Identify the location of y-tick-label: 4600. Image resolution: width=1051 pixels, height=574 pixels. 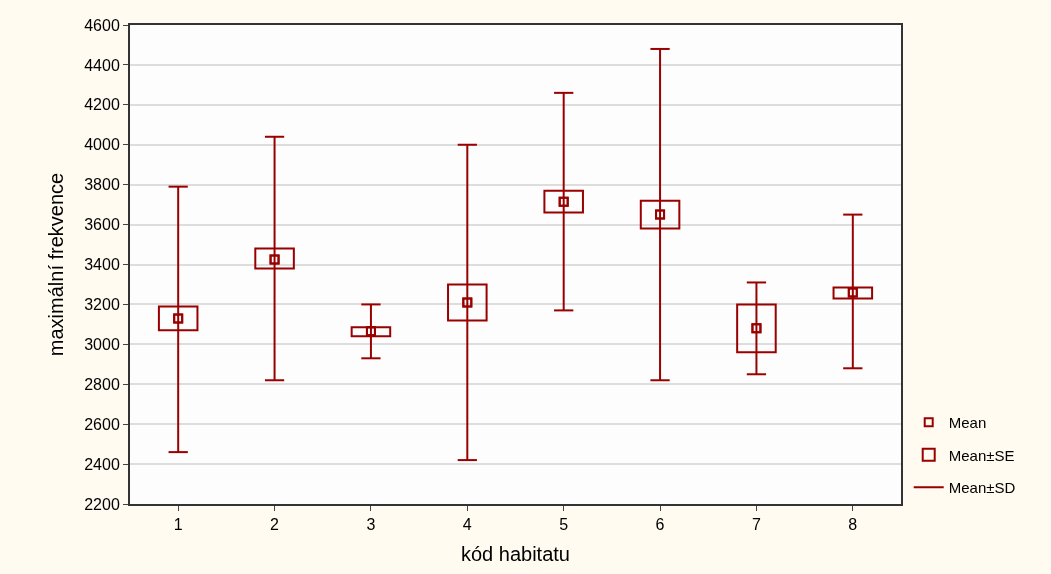
(102, 25).